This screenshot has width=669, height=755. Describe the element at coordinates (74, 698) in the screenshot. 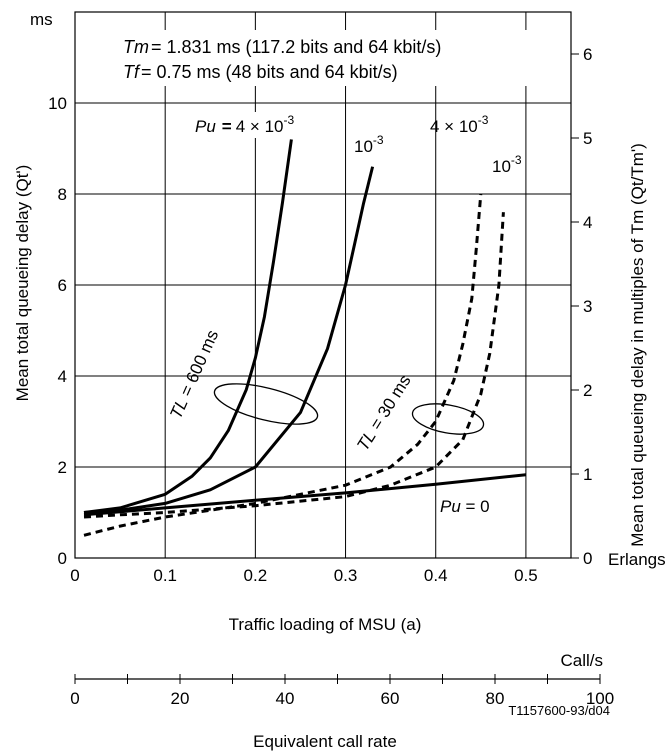

I see `secondary-tick-label: 0` at that location.